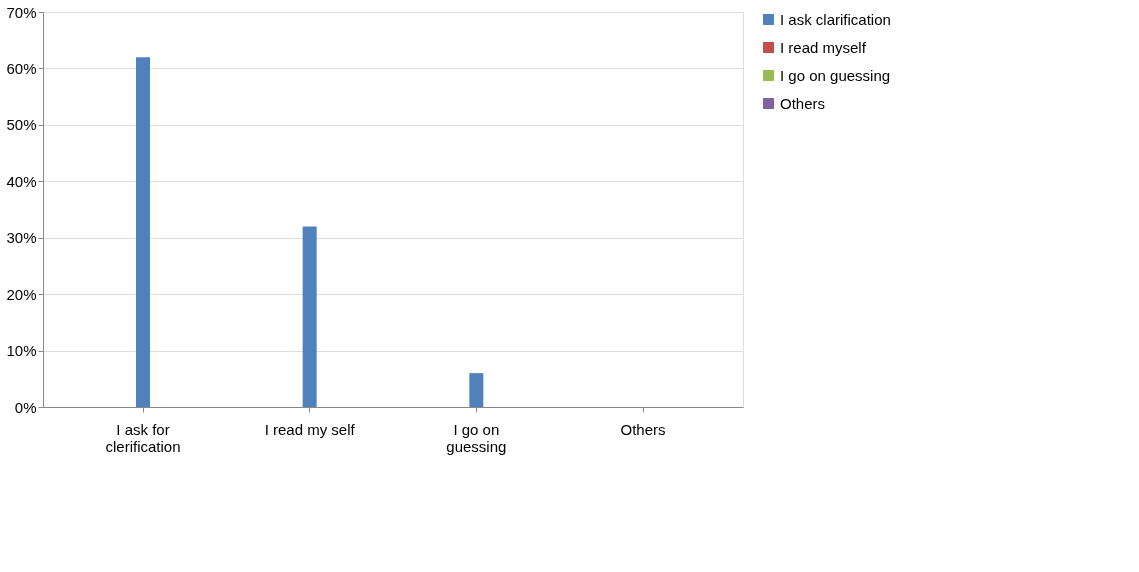 This screenshot has width=1139, height=572. Describe the element at coordinates (21, 12) in the screenshot. I see `y-tick-label: 70%` at that location.